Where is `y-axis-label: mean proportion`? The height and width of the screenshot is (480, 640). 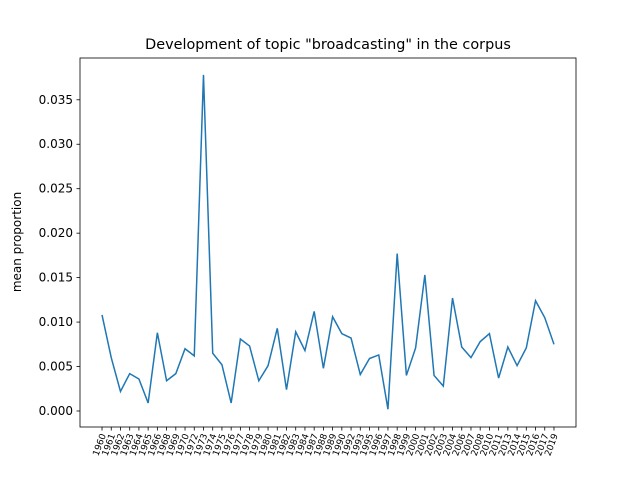 y-axis-label: mean proportion is located at coordinates (17, 242).